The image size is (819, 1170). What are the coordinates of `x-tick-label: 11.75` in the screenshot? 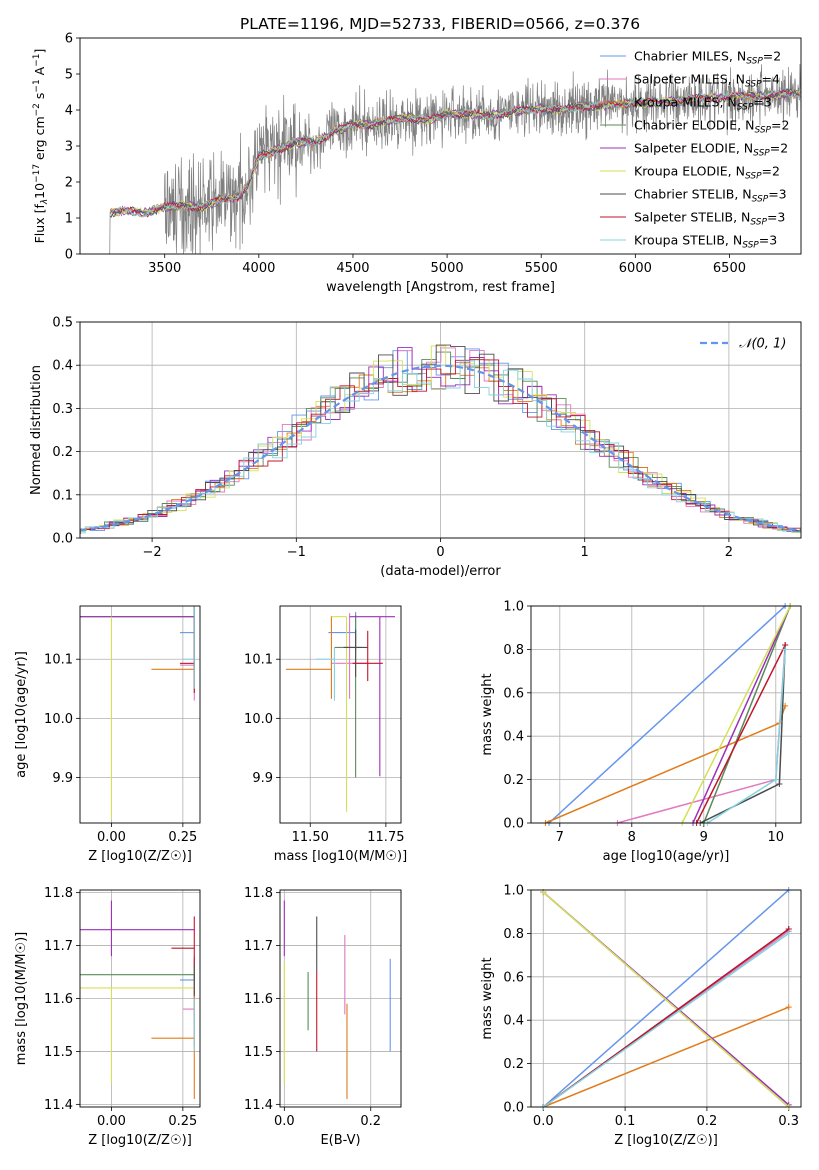 It's located at (385, 837).